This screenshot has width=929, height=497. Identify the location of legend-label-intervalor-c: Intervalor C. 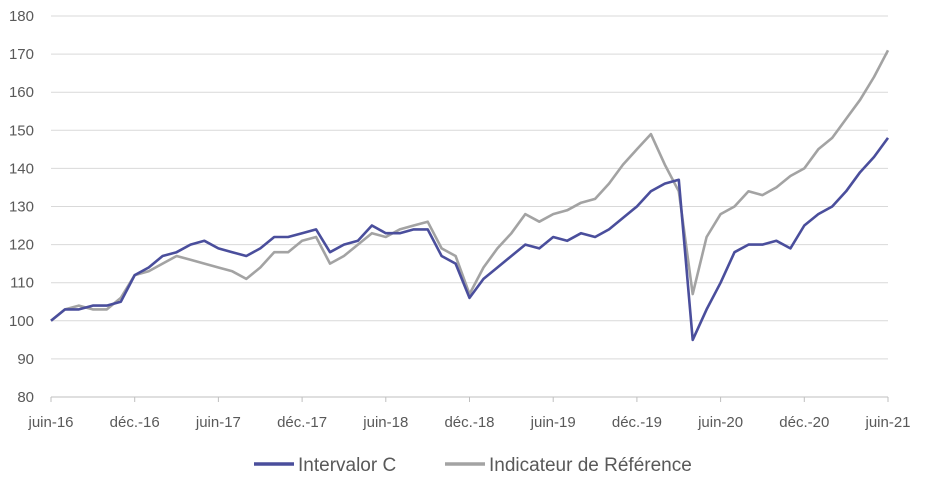
(347, 465).